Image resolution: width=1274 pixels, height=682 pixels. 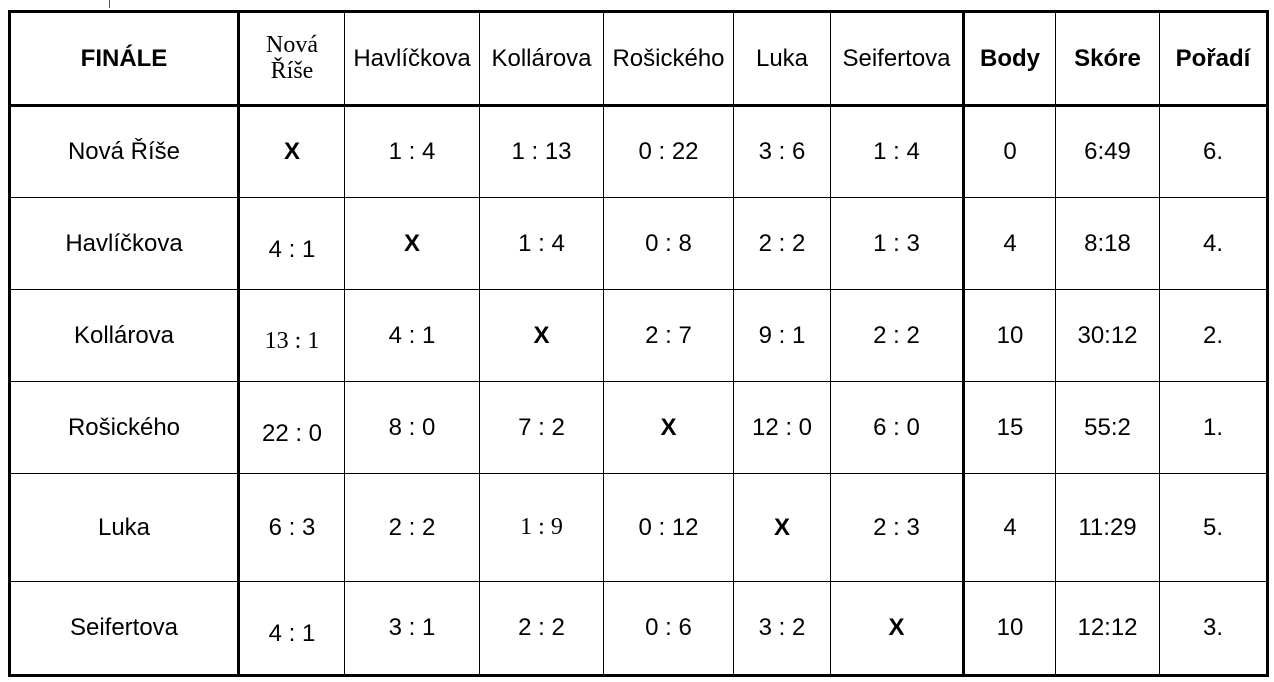 I want to click on header-cell: Rošického, so click(x=668, y=58).